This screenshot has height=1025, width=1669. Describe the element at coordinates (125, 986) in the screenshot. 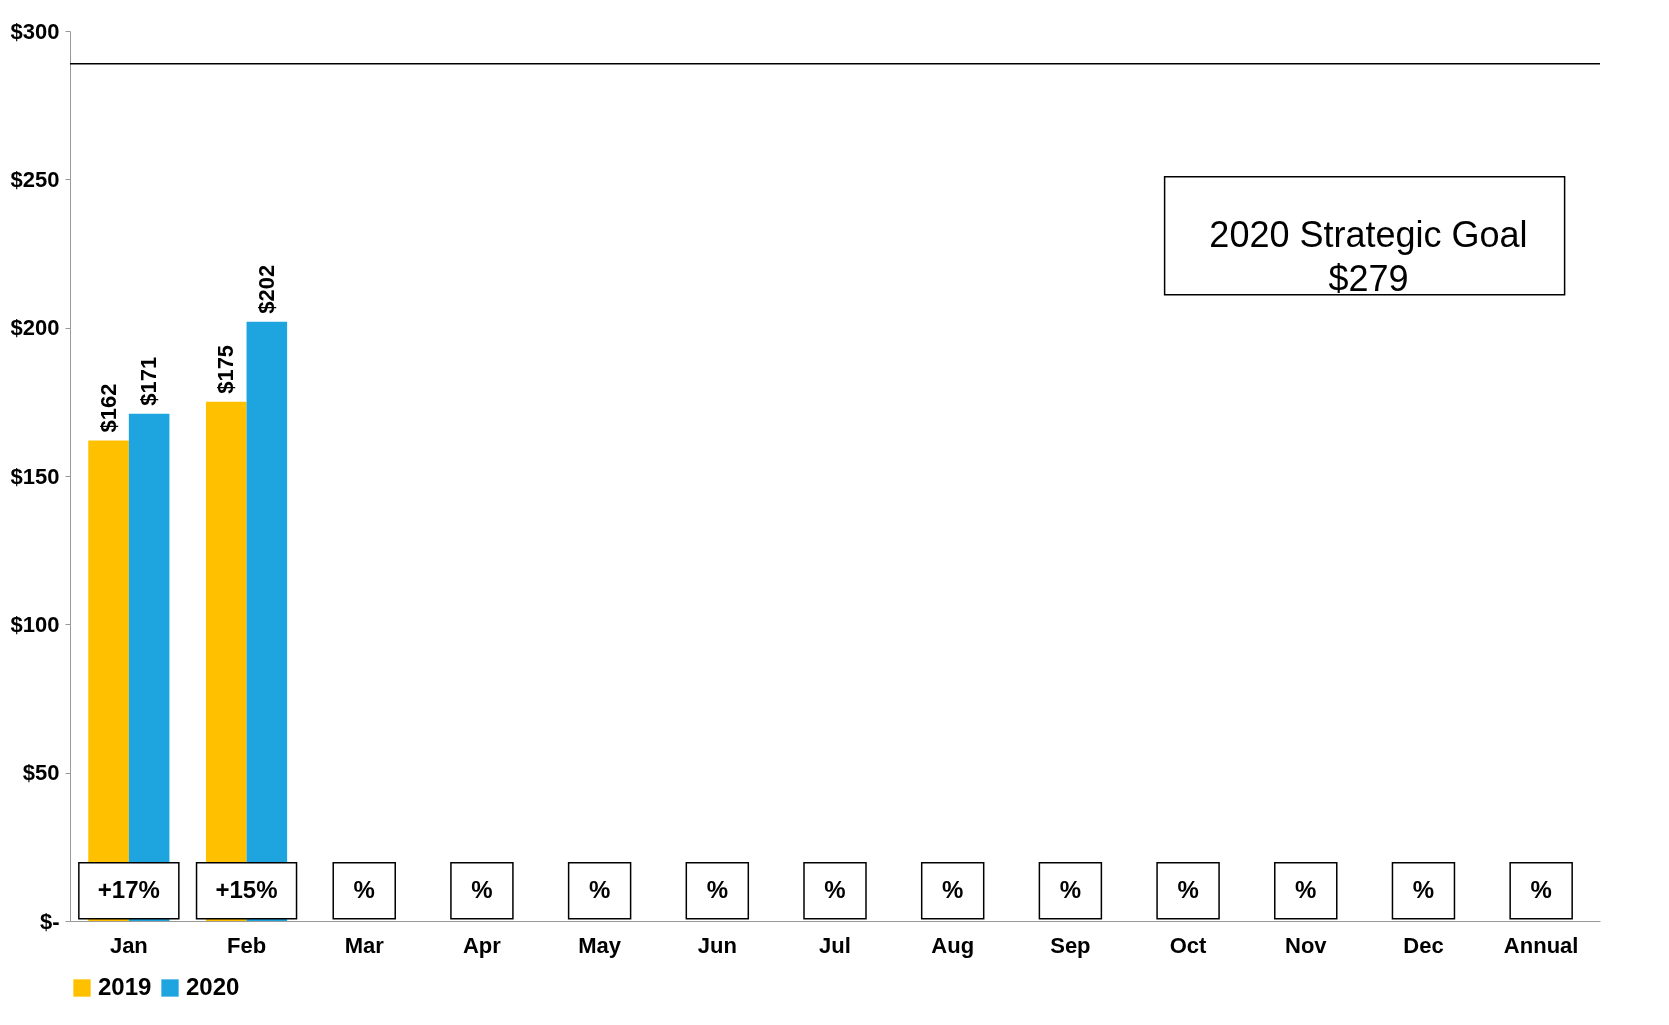

I see `legend-label: 2019` at that location.